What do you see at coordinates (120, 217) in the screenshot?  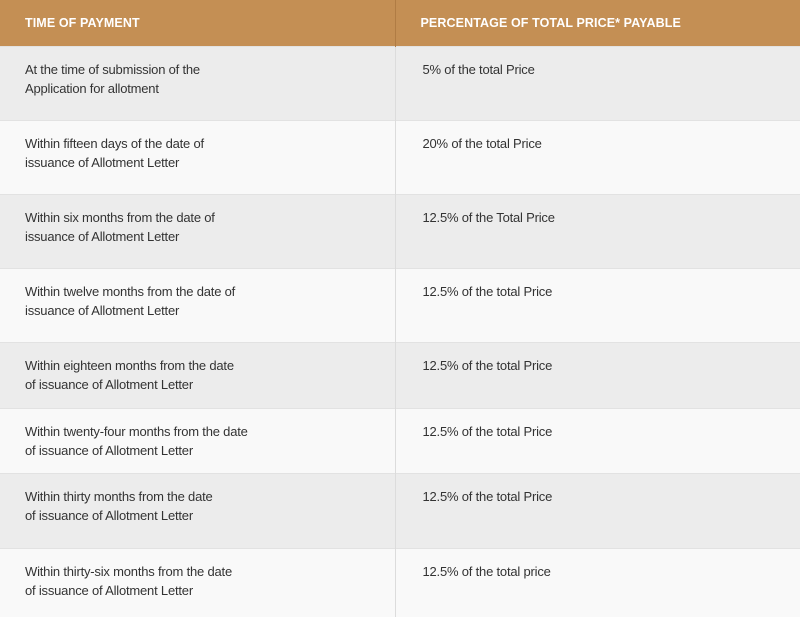 I see `time-of-payment-line: Within six months from the date of` at bounding box center [120, 217].